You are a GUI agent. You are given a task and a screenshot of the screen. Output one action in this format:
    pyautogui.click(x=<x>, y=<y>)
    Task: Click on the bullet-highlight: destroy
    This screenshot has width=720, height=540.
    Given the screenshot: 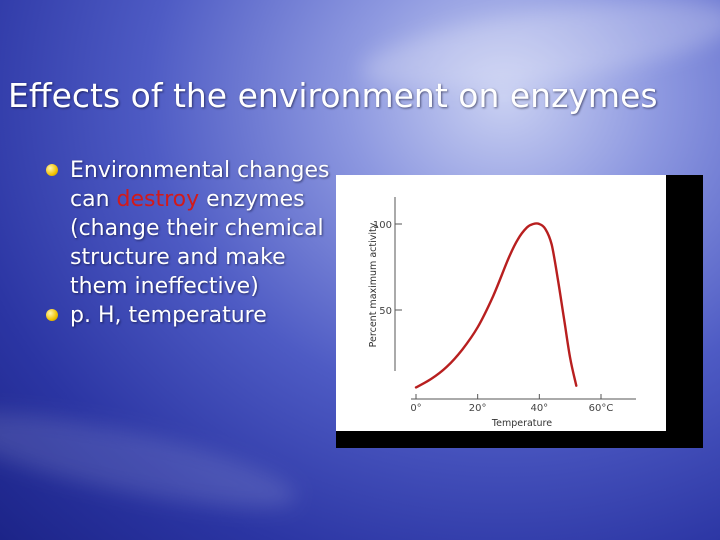 What is the action you would take?
    pyautogui.click(x=158, y=199)
    